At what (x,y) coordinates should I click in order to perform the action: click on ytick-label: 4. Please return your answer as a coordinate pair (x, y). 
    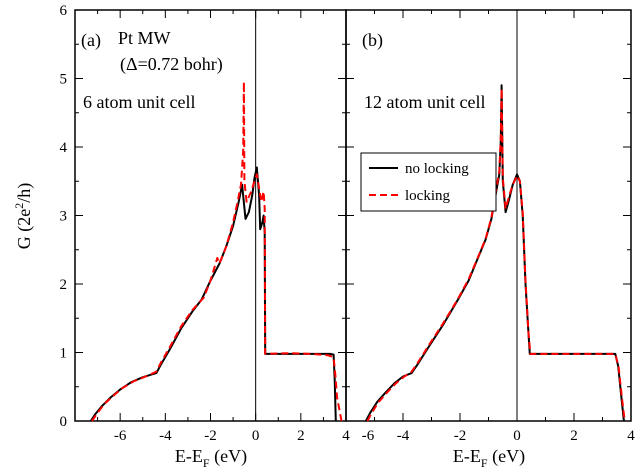
    Looking at the image, I should click on (64, 148).